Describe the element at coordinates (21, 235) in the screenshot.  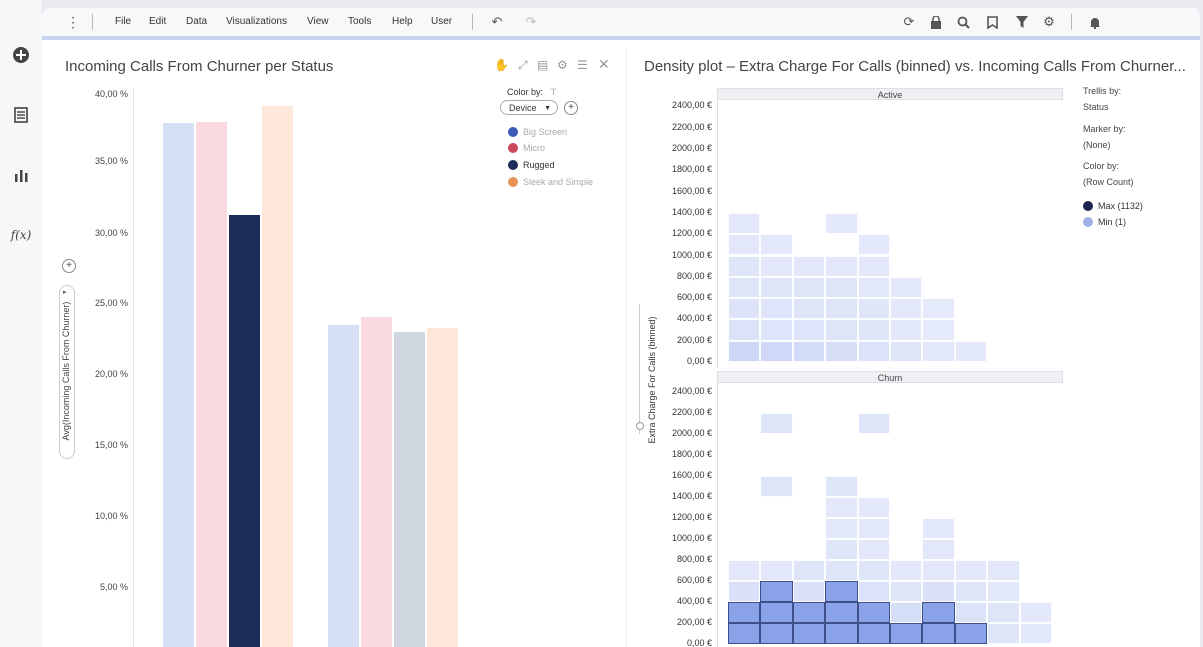
I see `function-icon: f(x)` at that location.